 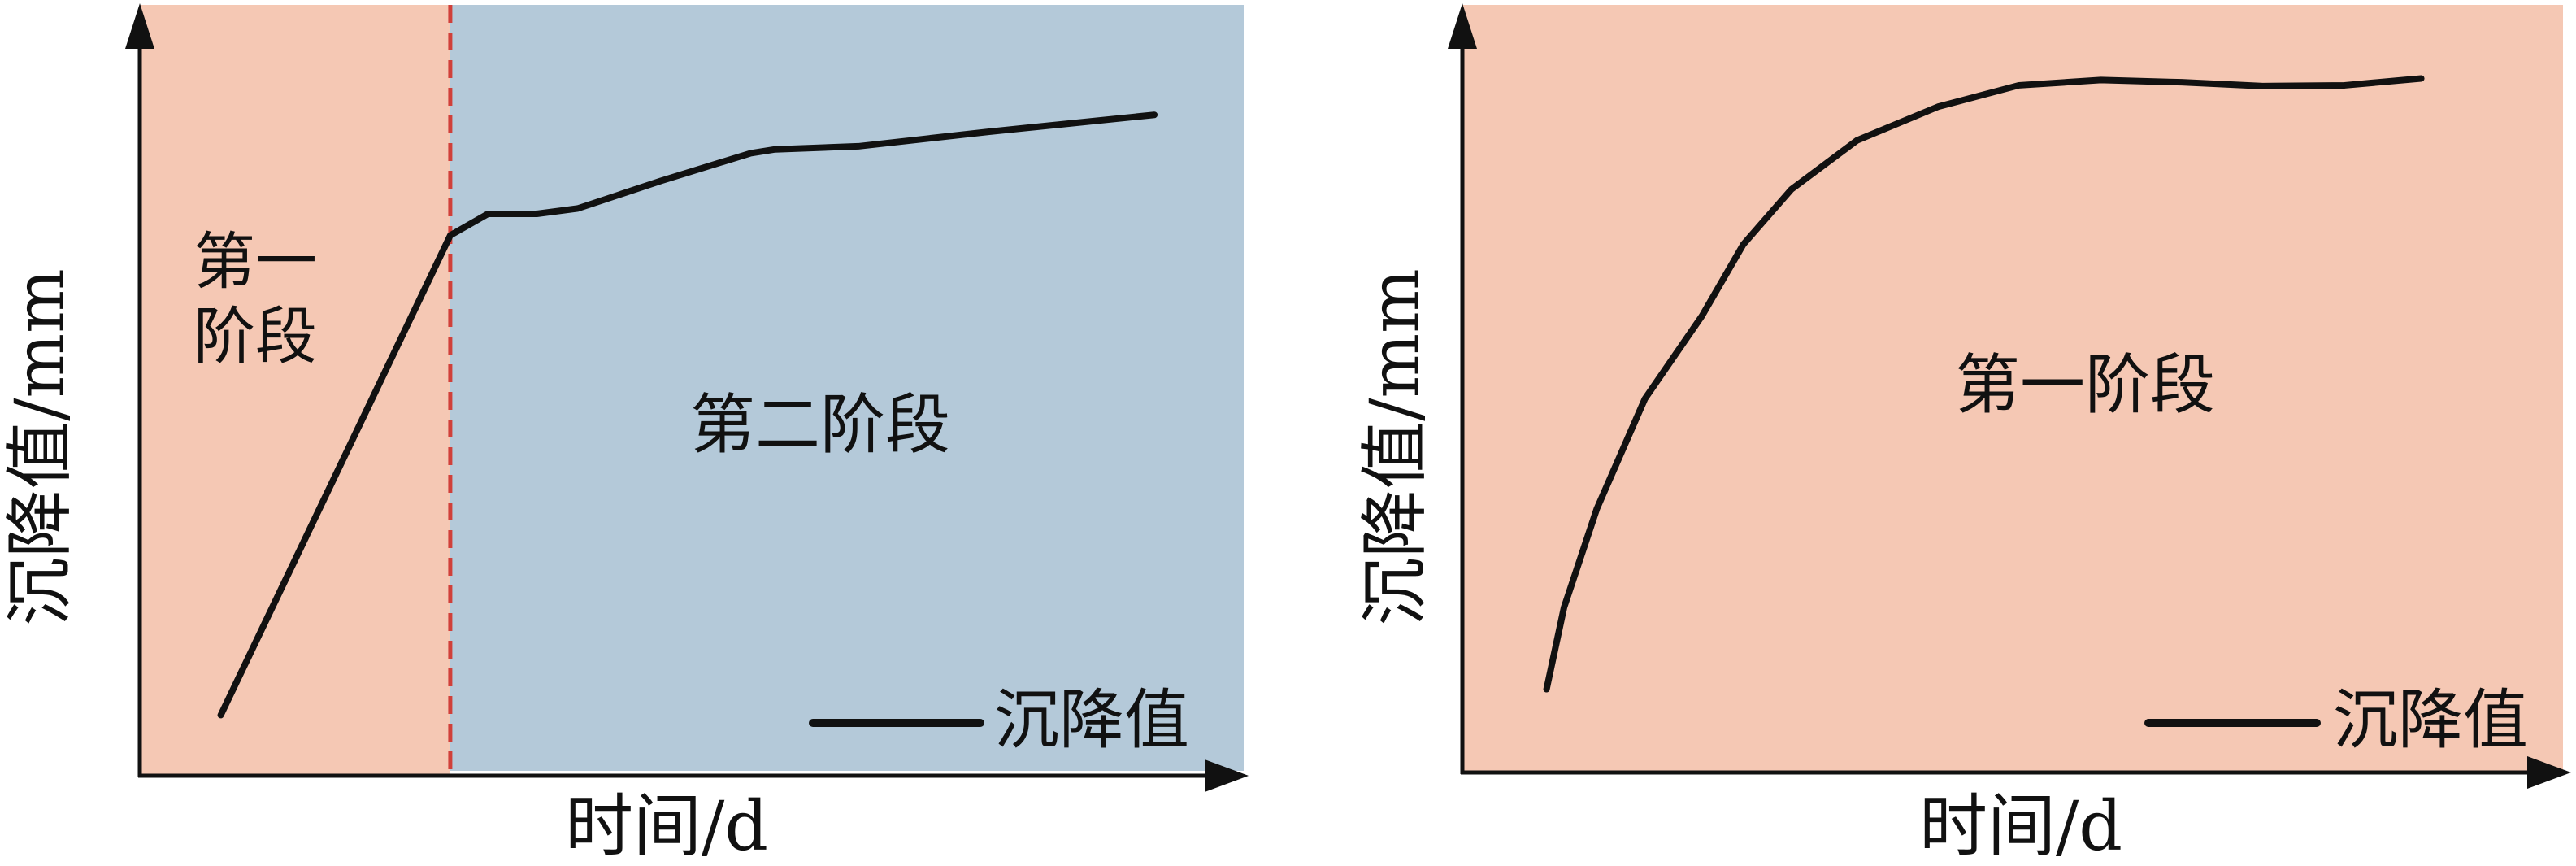 I want to click on region-label-stage-one-line2: 阶段, so click(x=255, y=336).